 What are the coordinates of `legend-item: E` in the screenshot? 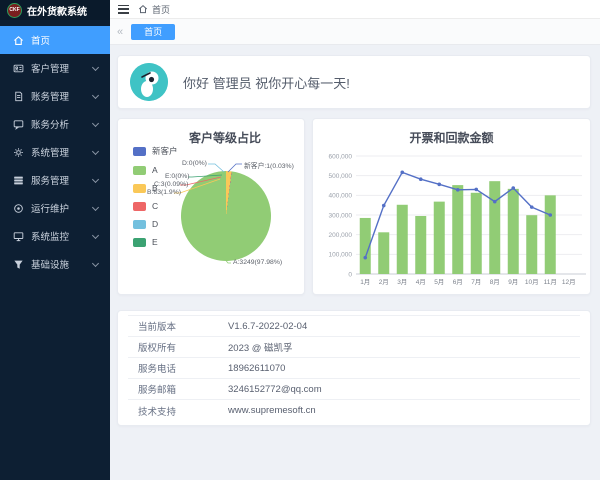 It's located at (155, 242).